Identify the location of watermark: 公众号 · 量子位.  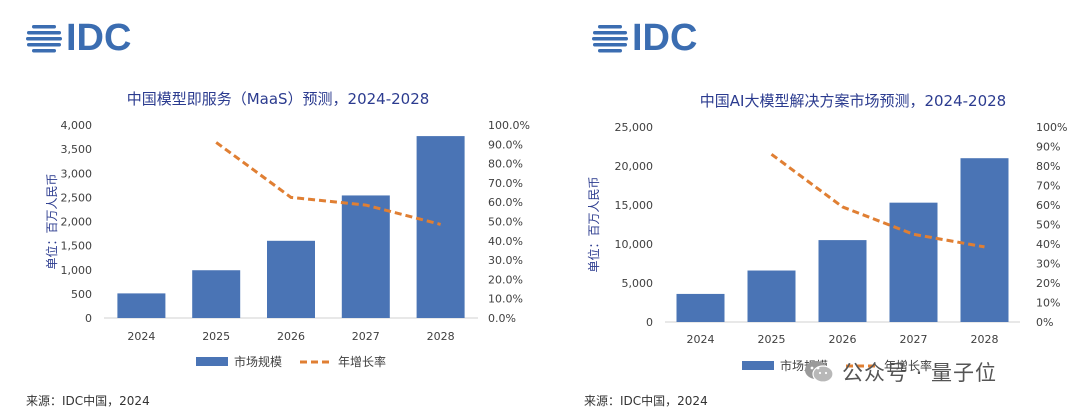
(900, 372).